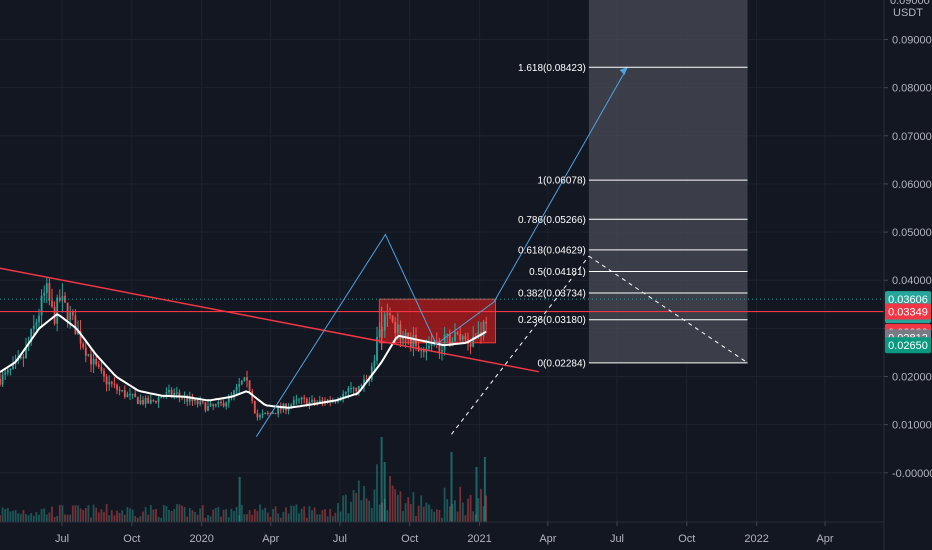  What do you see at coordinates (824, 539) in the screenshot?
I see `time-tick-label: Apr` at bounding box center [824, 539].